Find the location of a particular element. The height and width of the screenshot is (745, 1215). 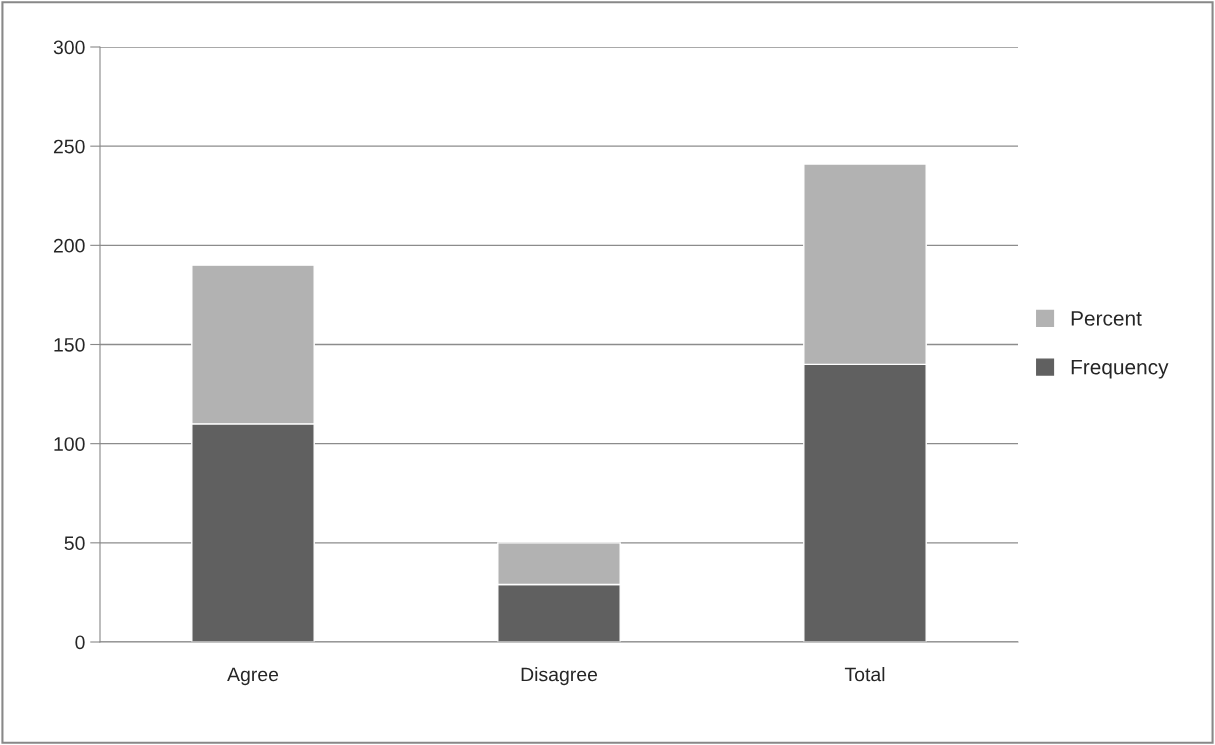

legend-label: Frequency is located at coordinates (1120, 369).